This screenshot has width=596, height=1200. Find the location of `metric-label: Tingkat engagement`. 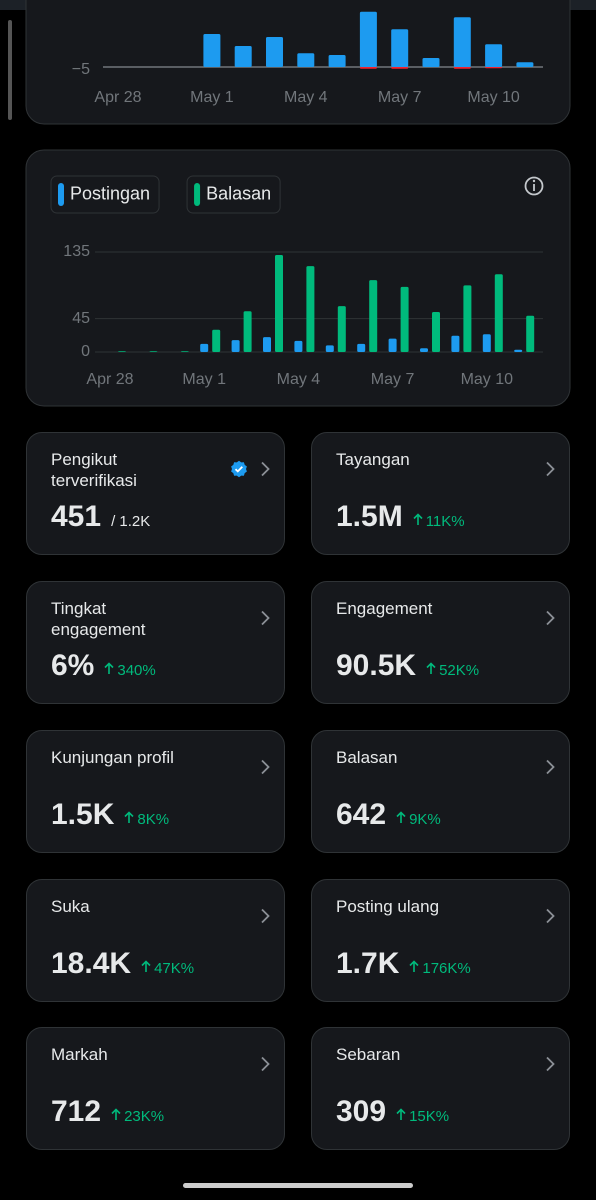

metric-label: Tingkat engagement is located at coordinates (98, 619).